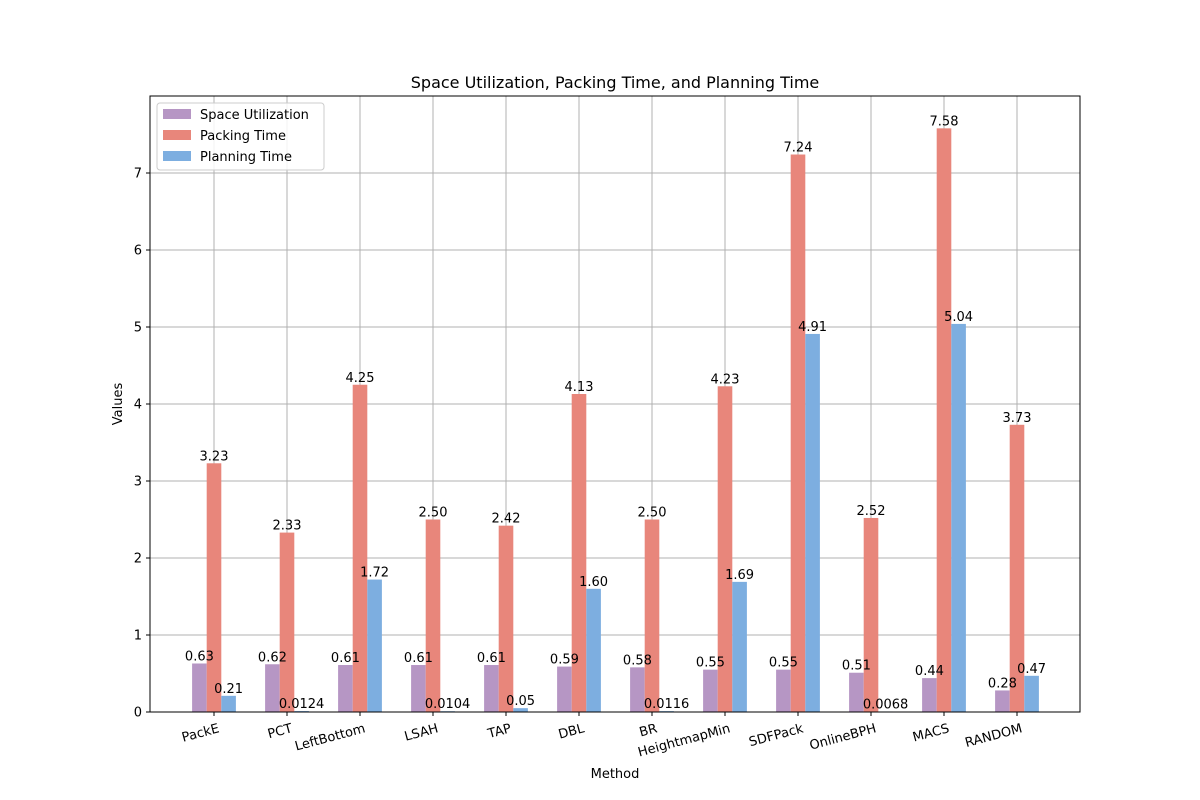 The width and height of the screenshot is (1200, 800). Describe the element at coordinates (725, 379) in the screenshot. I see `bar-value-label: 4.23` at that location.